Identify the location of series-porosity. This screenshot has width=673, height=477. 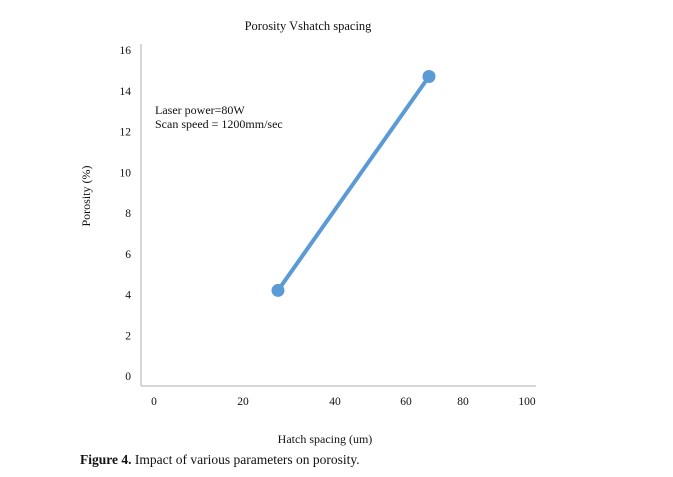
(353, 183).